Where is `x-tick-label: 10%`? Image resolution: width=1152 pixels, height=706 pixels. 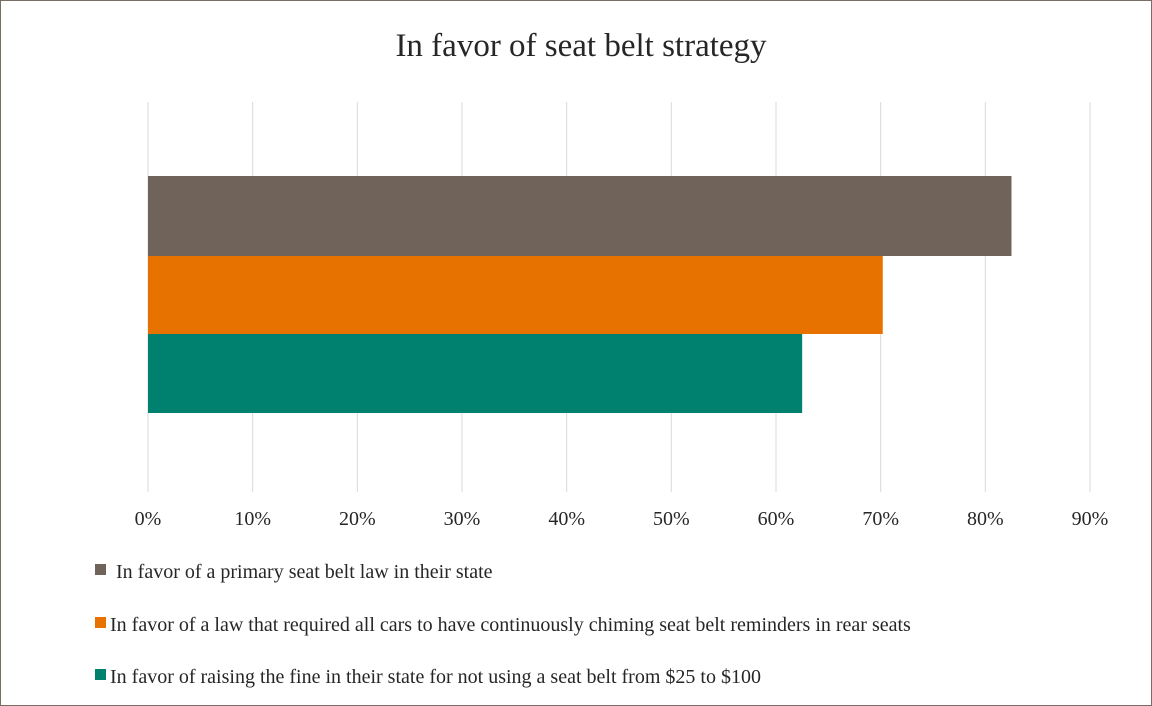
x-tick-label: 10% is located at coordinates (252, 519).